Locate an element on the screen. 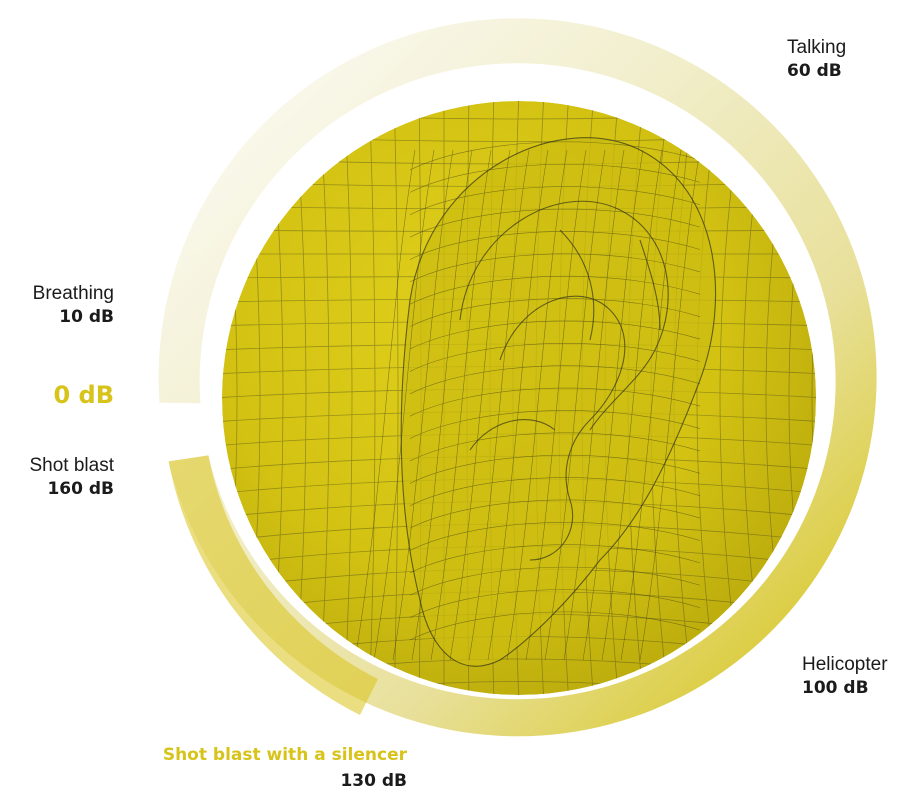  level-ring-highlight is located at coordinates (273, 585).